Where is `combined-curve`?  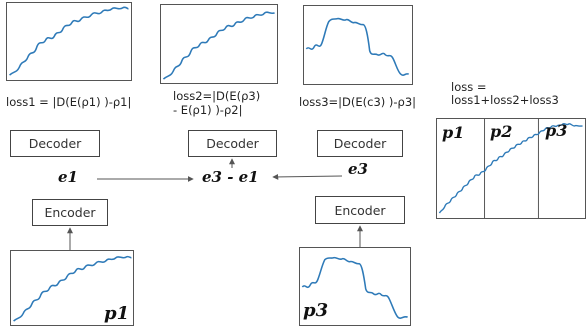 combined-curve is located at coordinates (510, 168).